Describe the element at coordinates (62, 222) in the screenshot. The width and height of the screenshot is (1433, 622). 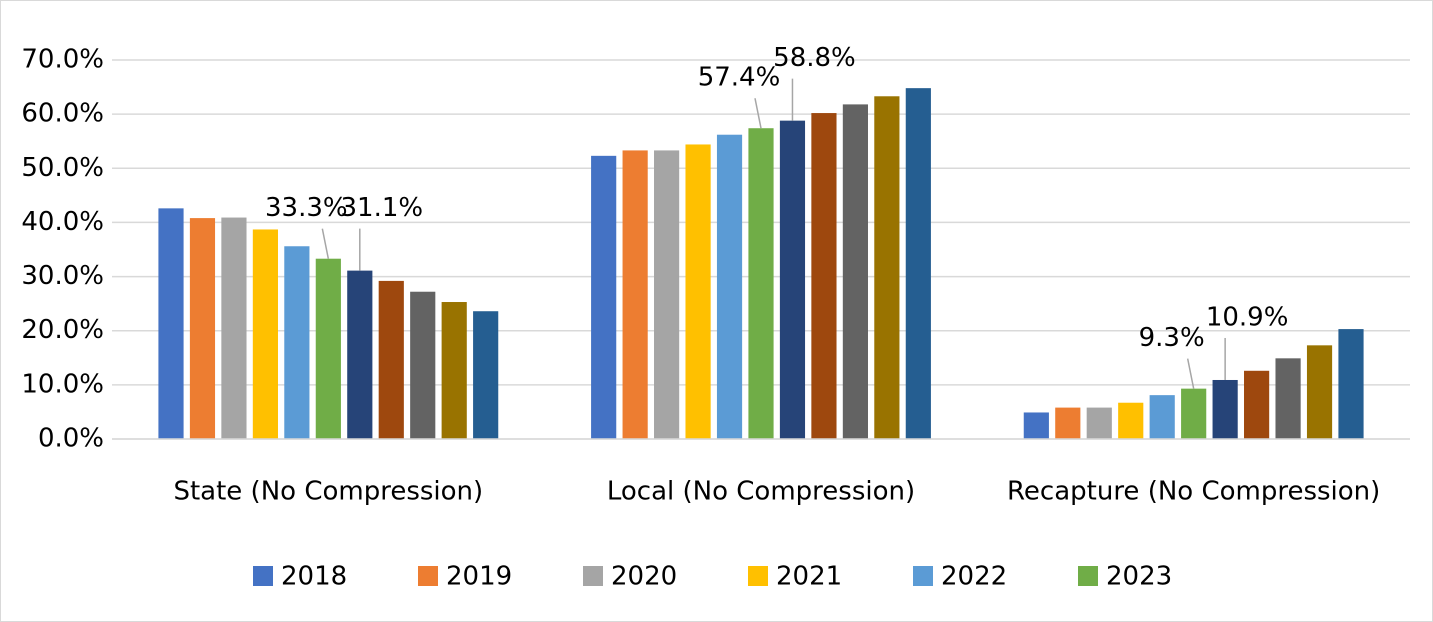
I see `y-tick-label: 40.0%` at that location.